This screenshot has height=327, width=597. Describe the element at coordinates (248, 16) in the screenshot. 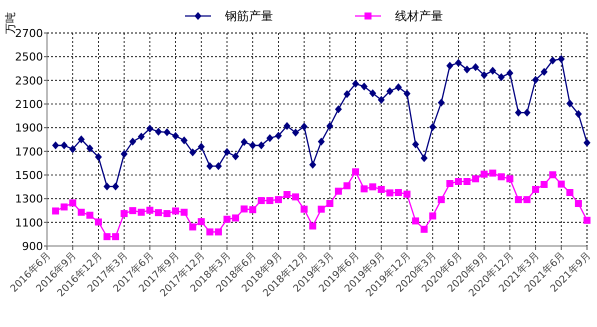

I see `legend-label: 钢筋产量` at that location.